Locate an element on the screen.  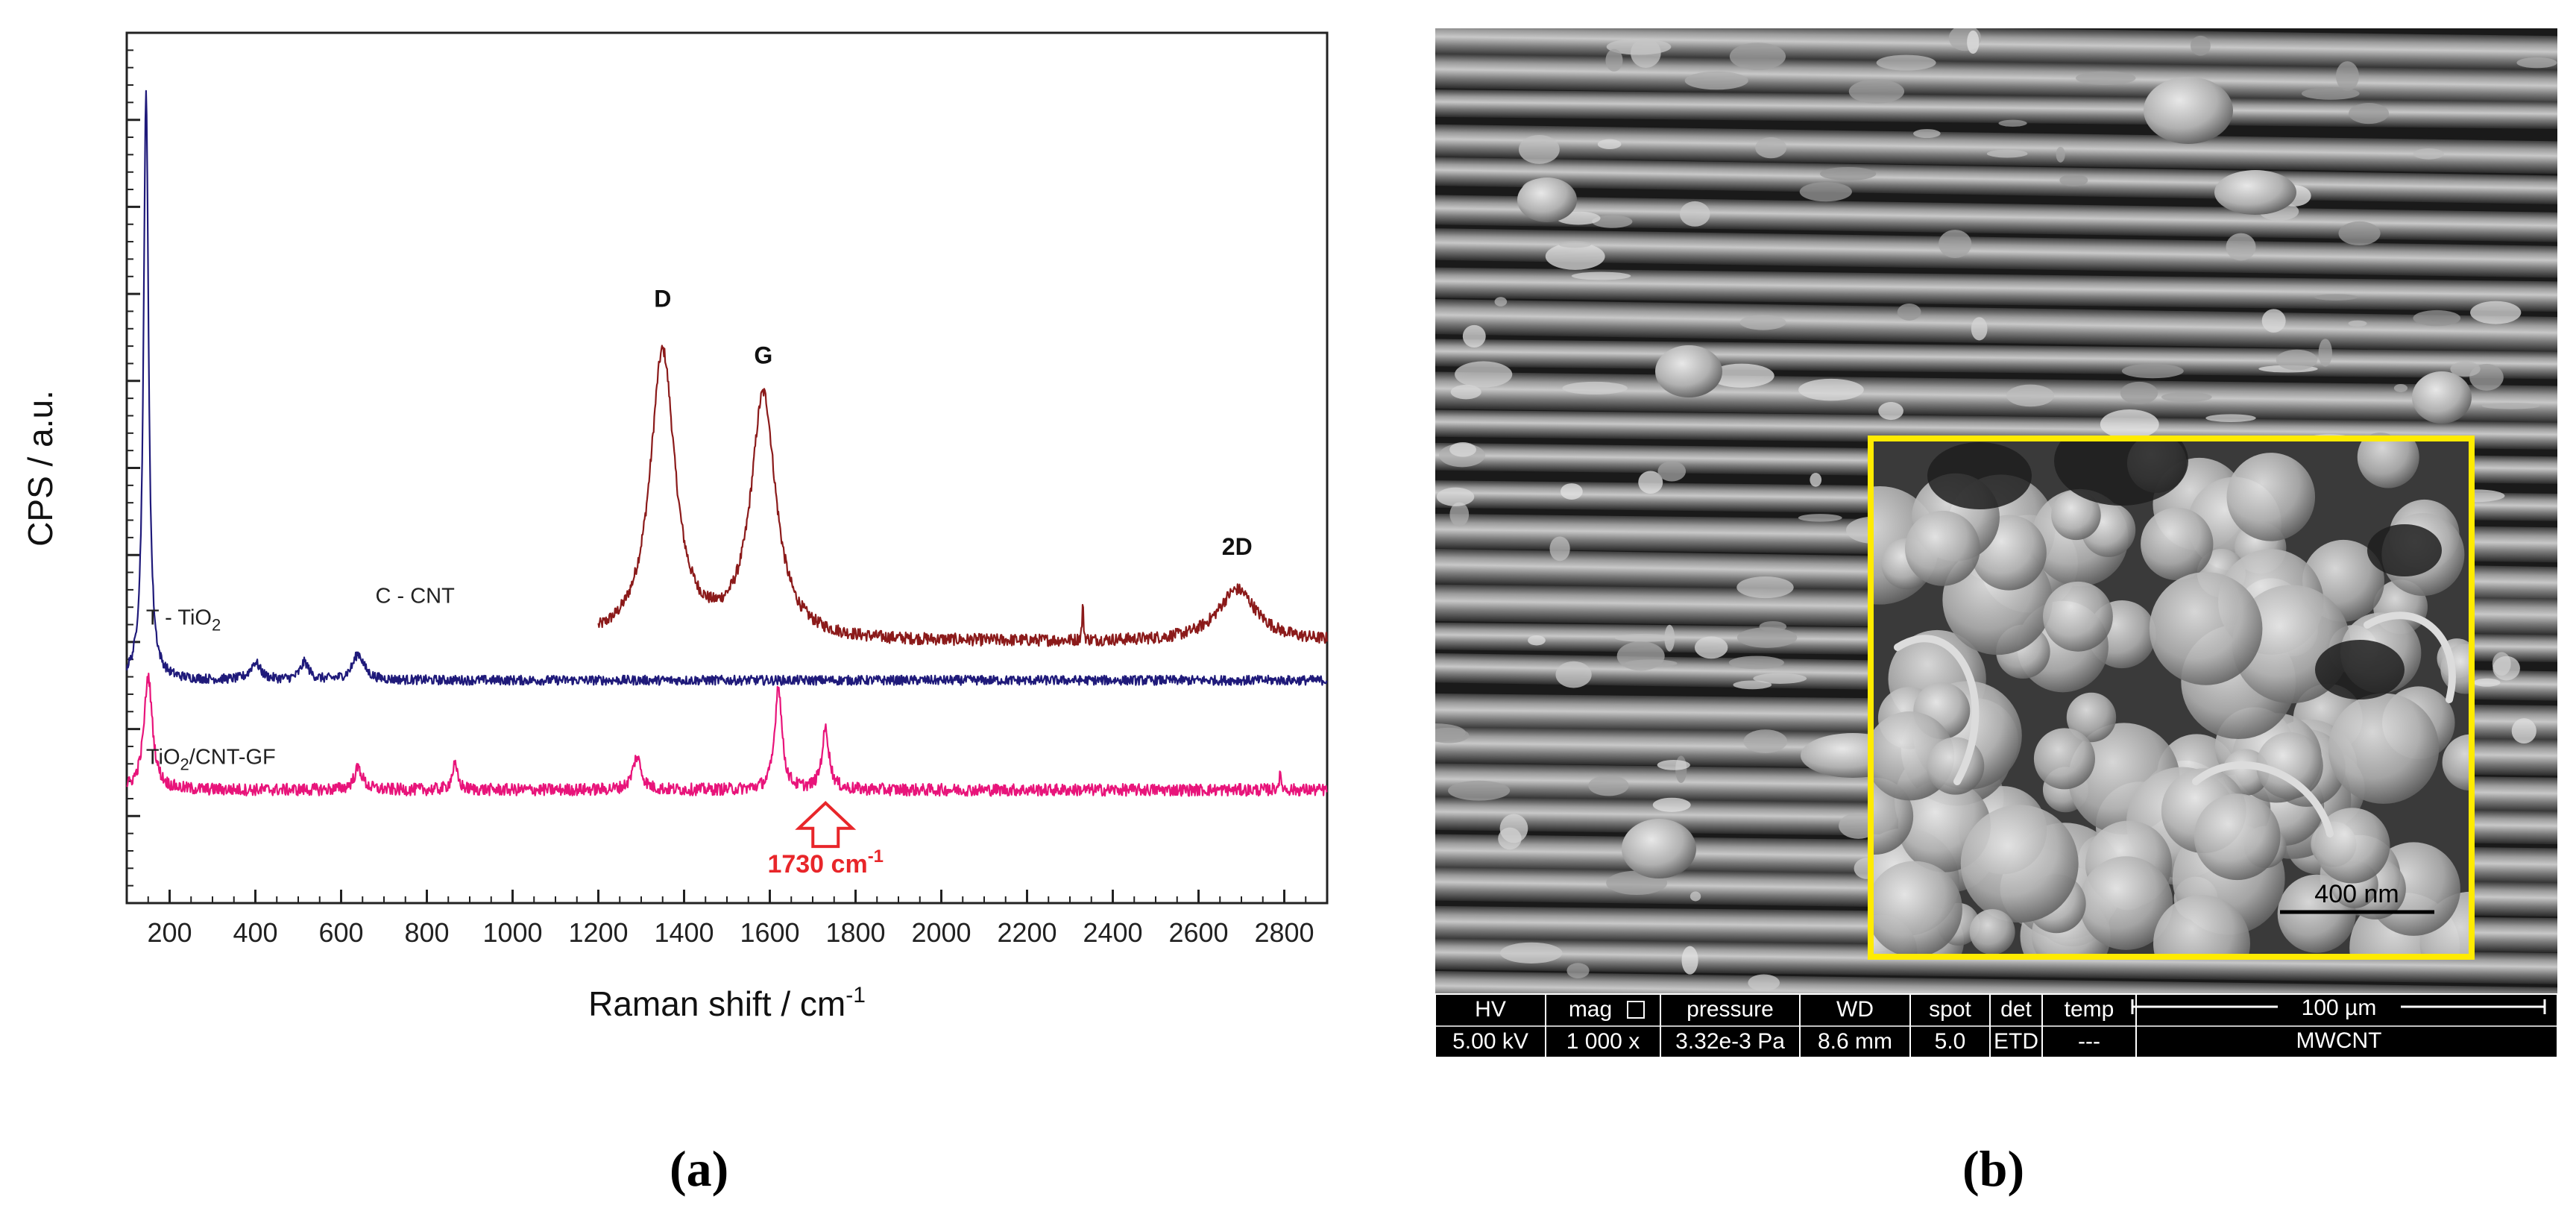
info-header-3: WD is located at coordinates (1855, 1009).